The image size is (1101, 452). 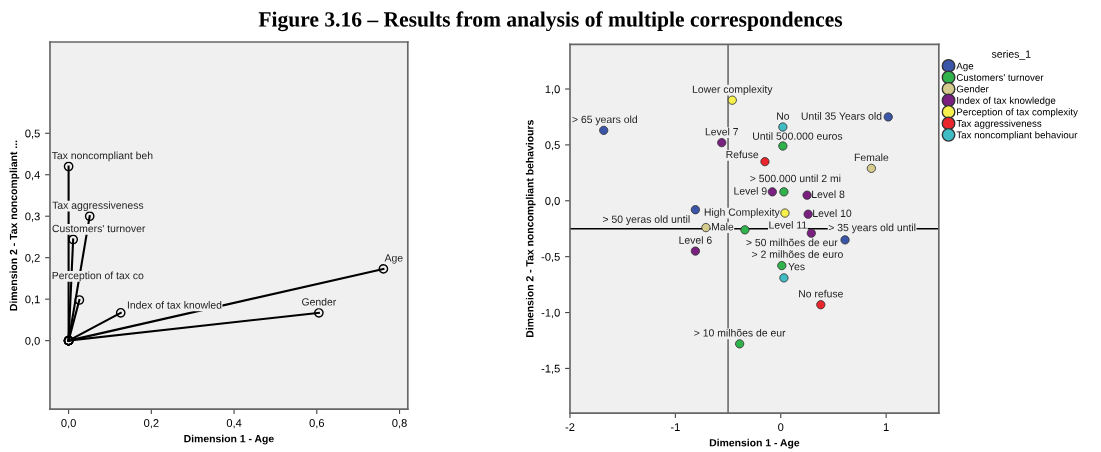 I want to click on annotation: Female, so click(x=871, y=157).